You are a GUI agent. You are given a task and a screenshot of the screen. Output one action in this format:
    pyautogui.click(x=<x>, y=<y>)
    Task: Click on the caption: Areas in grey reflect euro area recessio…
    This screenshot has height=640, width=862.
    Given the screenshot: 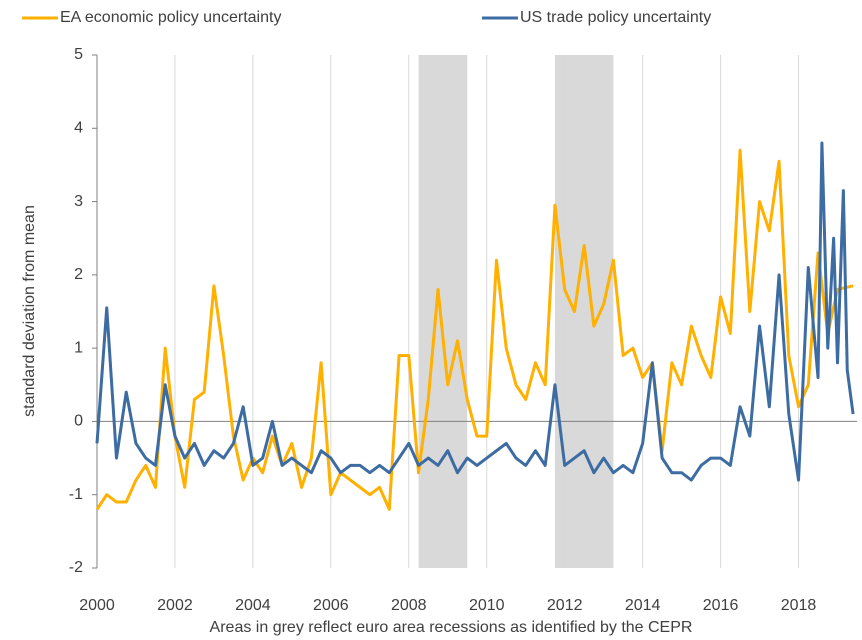 What is the action you would take?
    pyautogui.click(x=451, y=627)
    